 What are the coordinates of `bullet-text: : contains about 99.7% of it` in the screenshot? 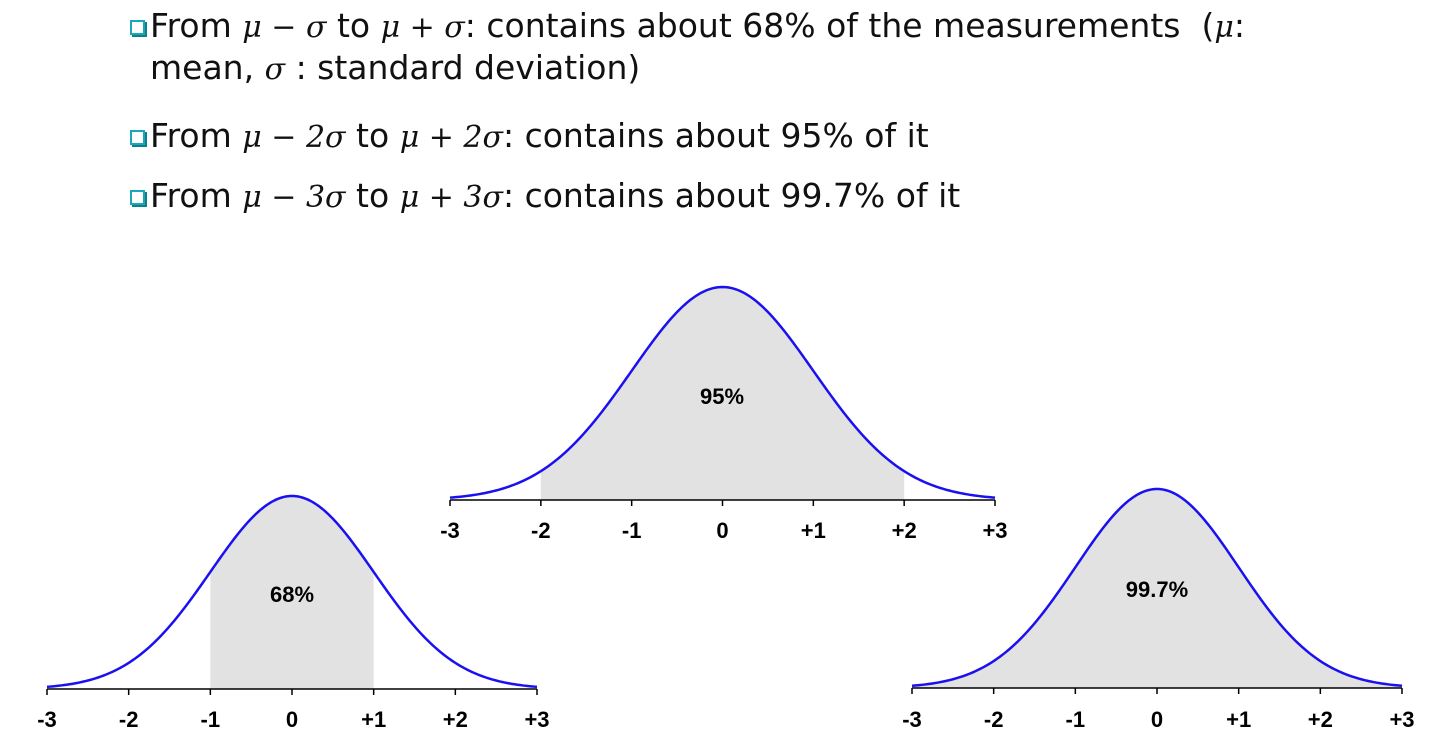 It's located at (731, 195).